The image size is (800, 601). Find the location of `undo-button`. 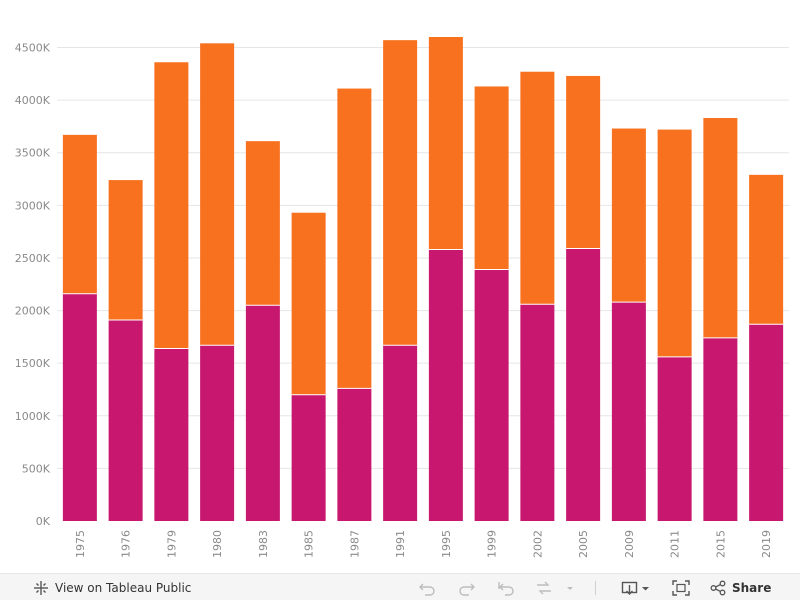

undo-button is located at coordinates (427, 587).